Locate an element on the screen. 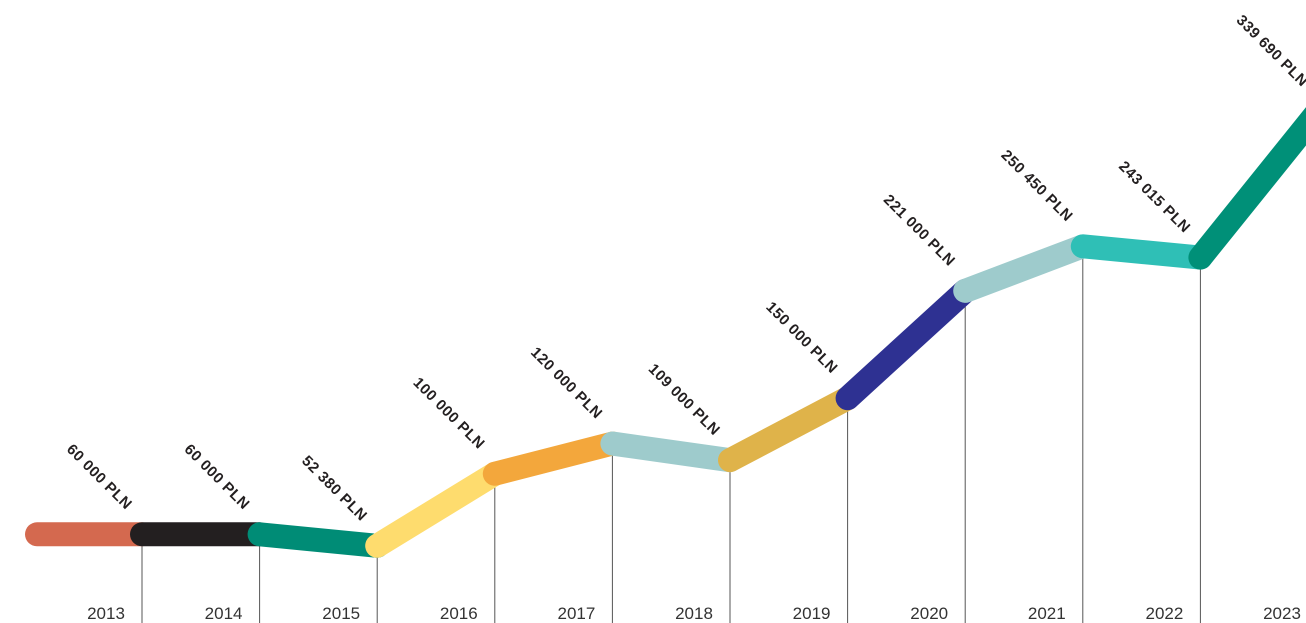  x-tick-label: 2019 is located at coordinates (812, 613).